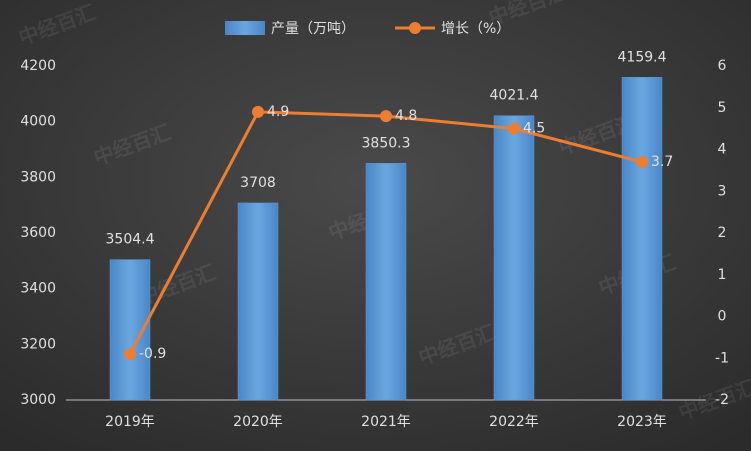  What do you see at coordinates (642, 422) in the screenshot?
I see `x-tick-label: 2023年` at bounding box center [642, 422].